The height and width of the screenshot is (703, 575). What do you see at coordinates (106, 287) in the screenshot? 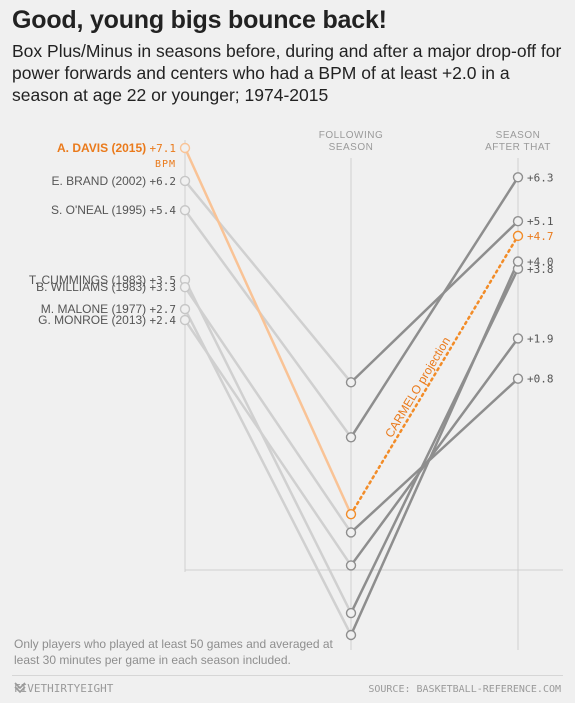
I see `label-b-williams-1983: B. WILLIAMS (1983) +3.3` at bounding box center [106, 287].